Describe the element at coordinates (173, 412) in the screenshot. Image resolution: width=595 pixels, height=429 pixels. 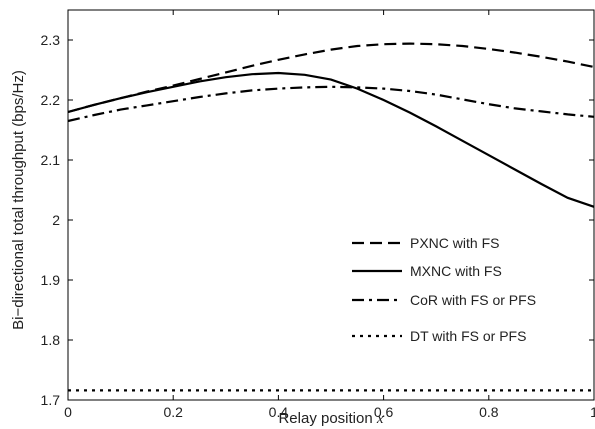
I see `x-tick-label: 0.2` at that location.